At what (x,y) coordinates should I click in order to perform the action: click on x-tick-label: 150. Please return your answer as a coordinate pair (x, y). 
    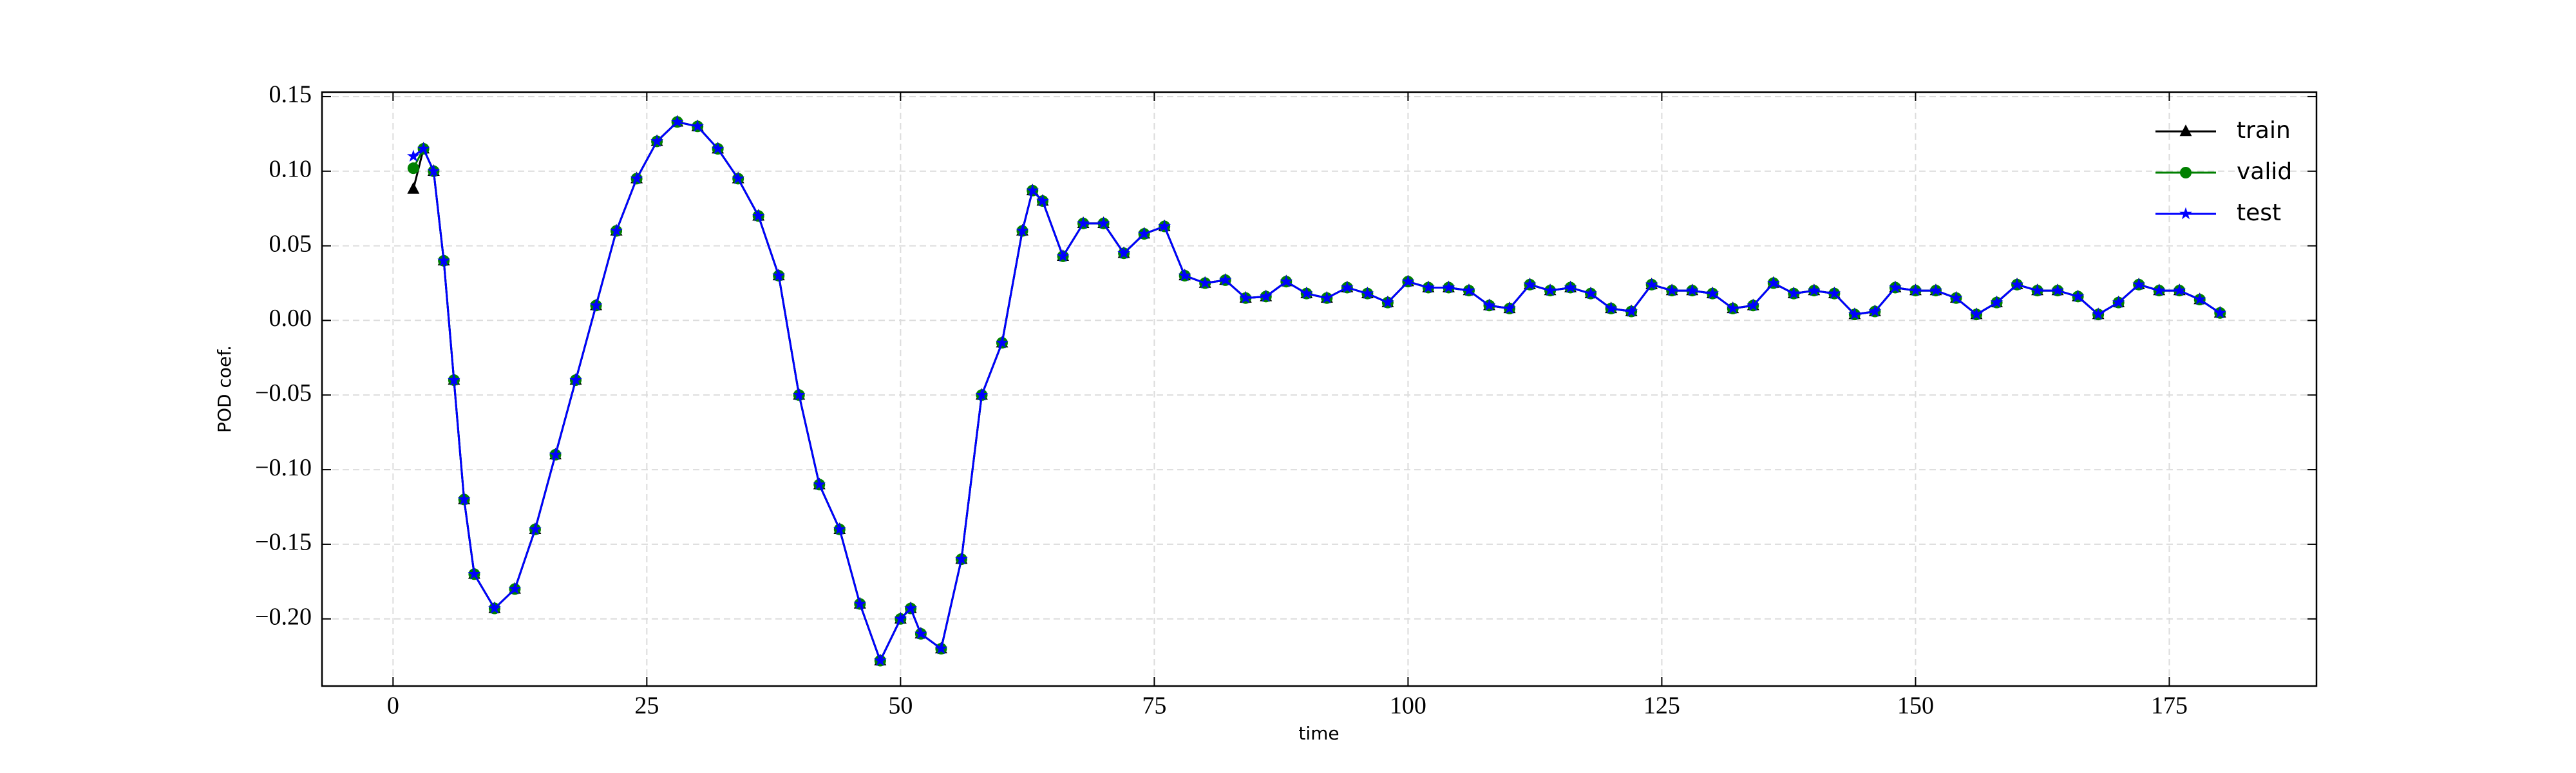
    Looking at the image, I should click on (1915, 706).